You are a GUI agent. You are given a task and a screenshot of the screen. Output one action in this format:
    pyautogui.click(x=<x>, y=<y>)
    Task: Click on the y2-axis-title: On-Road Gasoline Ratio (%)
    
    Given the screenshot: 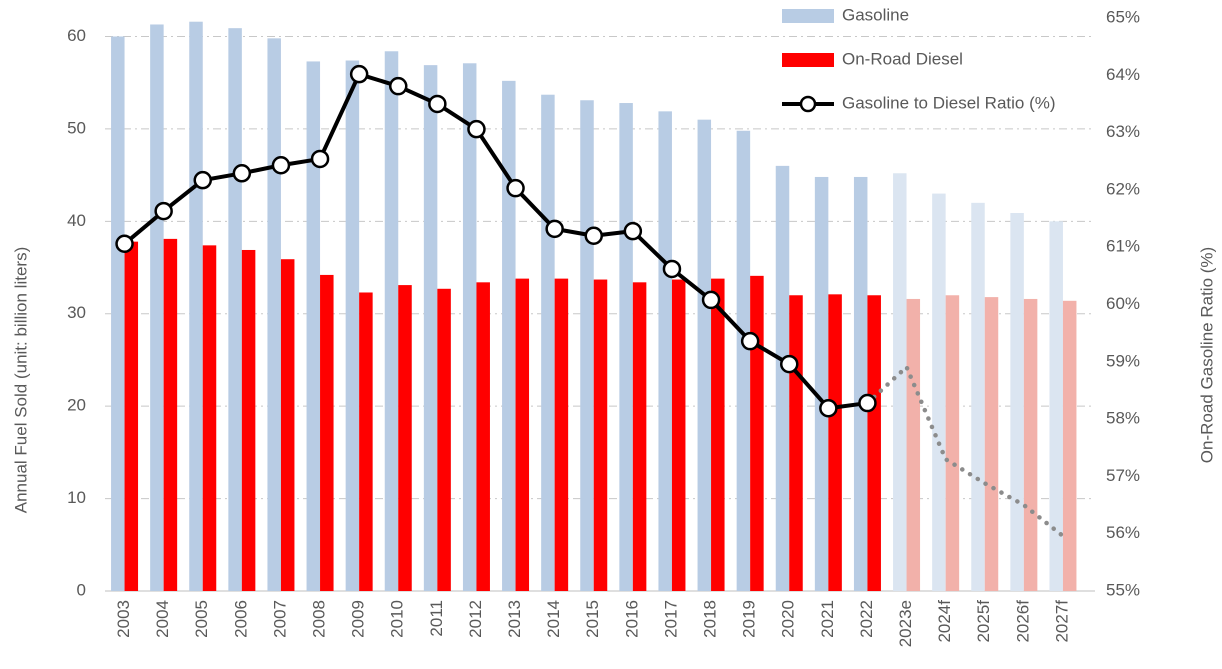 What is the action you would take?
    pyautogui.click(x=1206, y=355)
    